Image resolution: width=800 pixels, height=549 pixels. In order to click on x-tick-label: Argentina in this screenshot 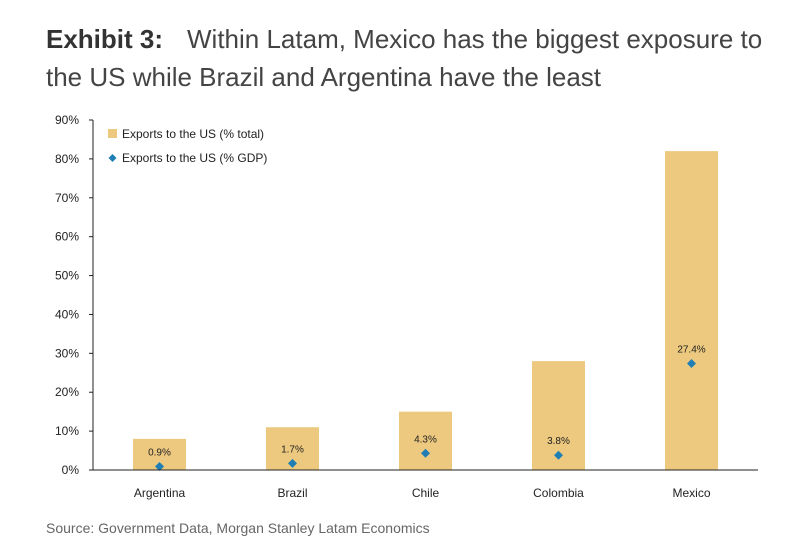, I will do `click(160, 493)`.